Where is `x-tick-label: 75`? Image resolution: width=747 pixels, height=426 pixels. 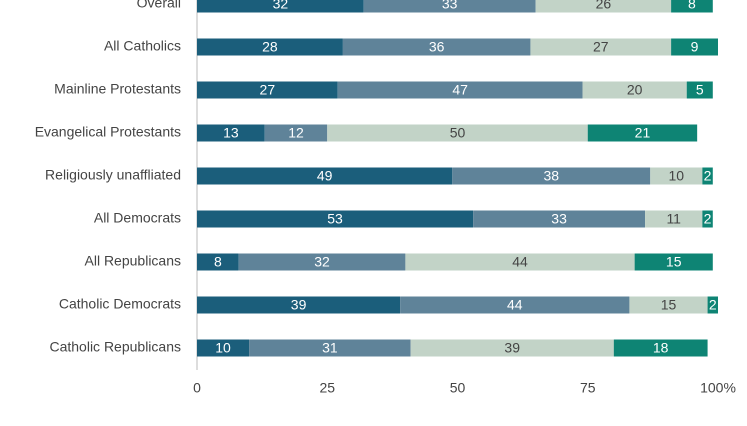 x-tick-label: 75 is located at coordinates (588, 388).